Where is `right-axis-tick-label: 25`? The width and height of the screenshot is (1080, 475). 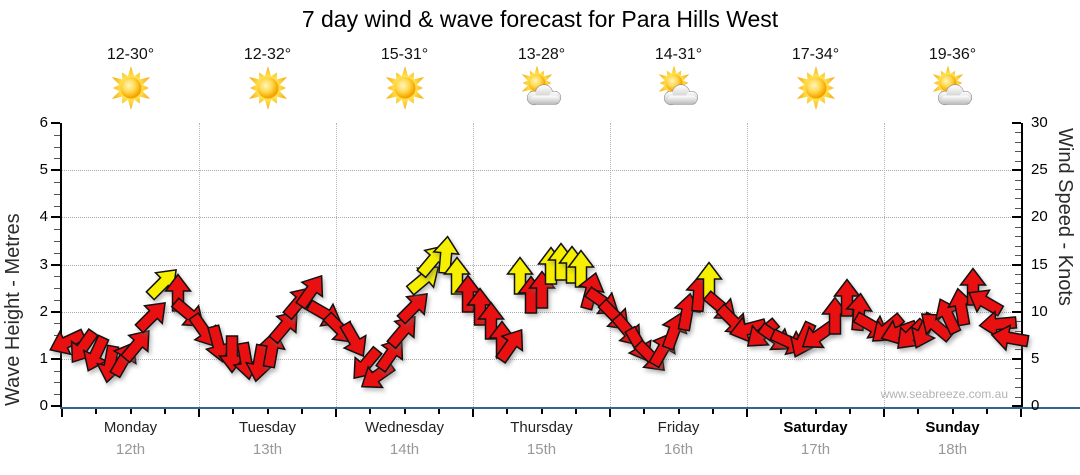
right-axis-tick-label: 25 is located at coordinates (1039, 170).